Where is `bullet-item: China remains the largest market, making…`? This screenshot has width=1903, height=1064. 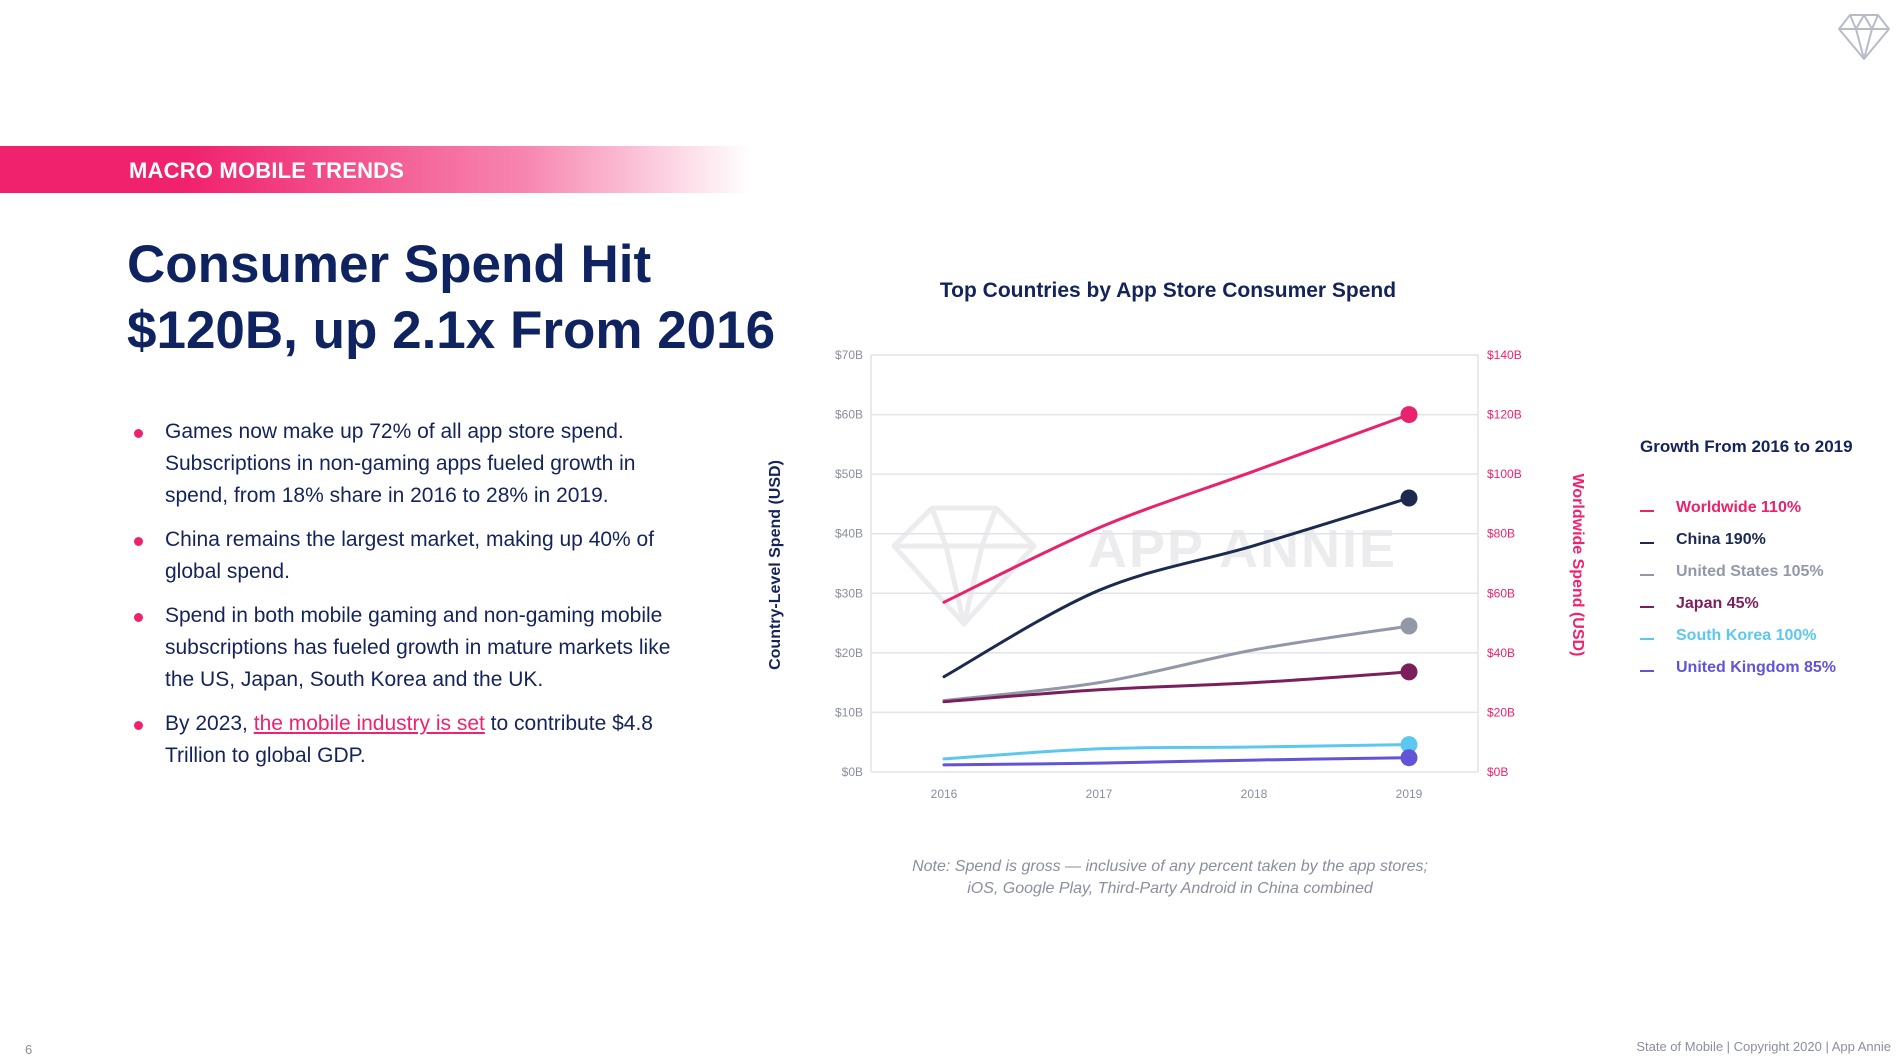
bullet-item: China remains the largest market, making… is located at coordinates (412, 556).